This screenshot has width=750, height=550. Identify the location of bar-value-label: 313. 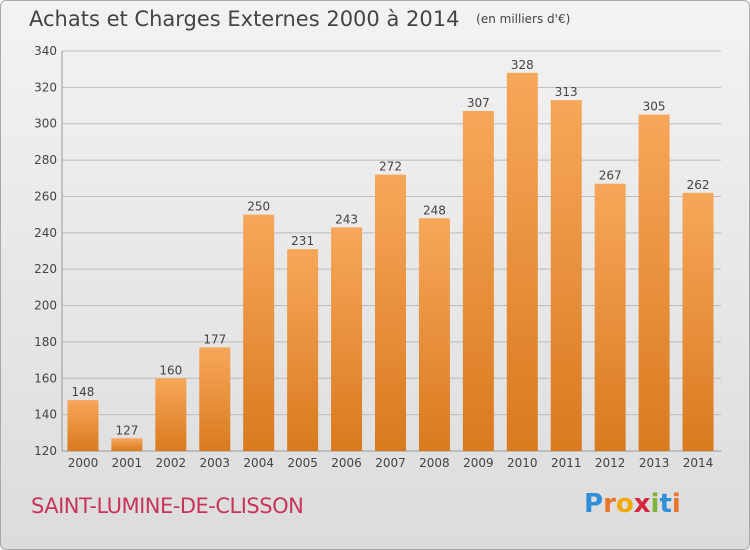
(566, 92).